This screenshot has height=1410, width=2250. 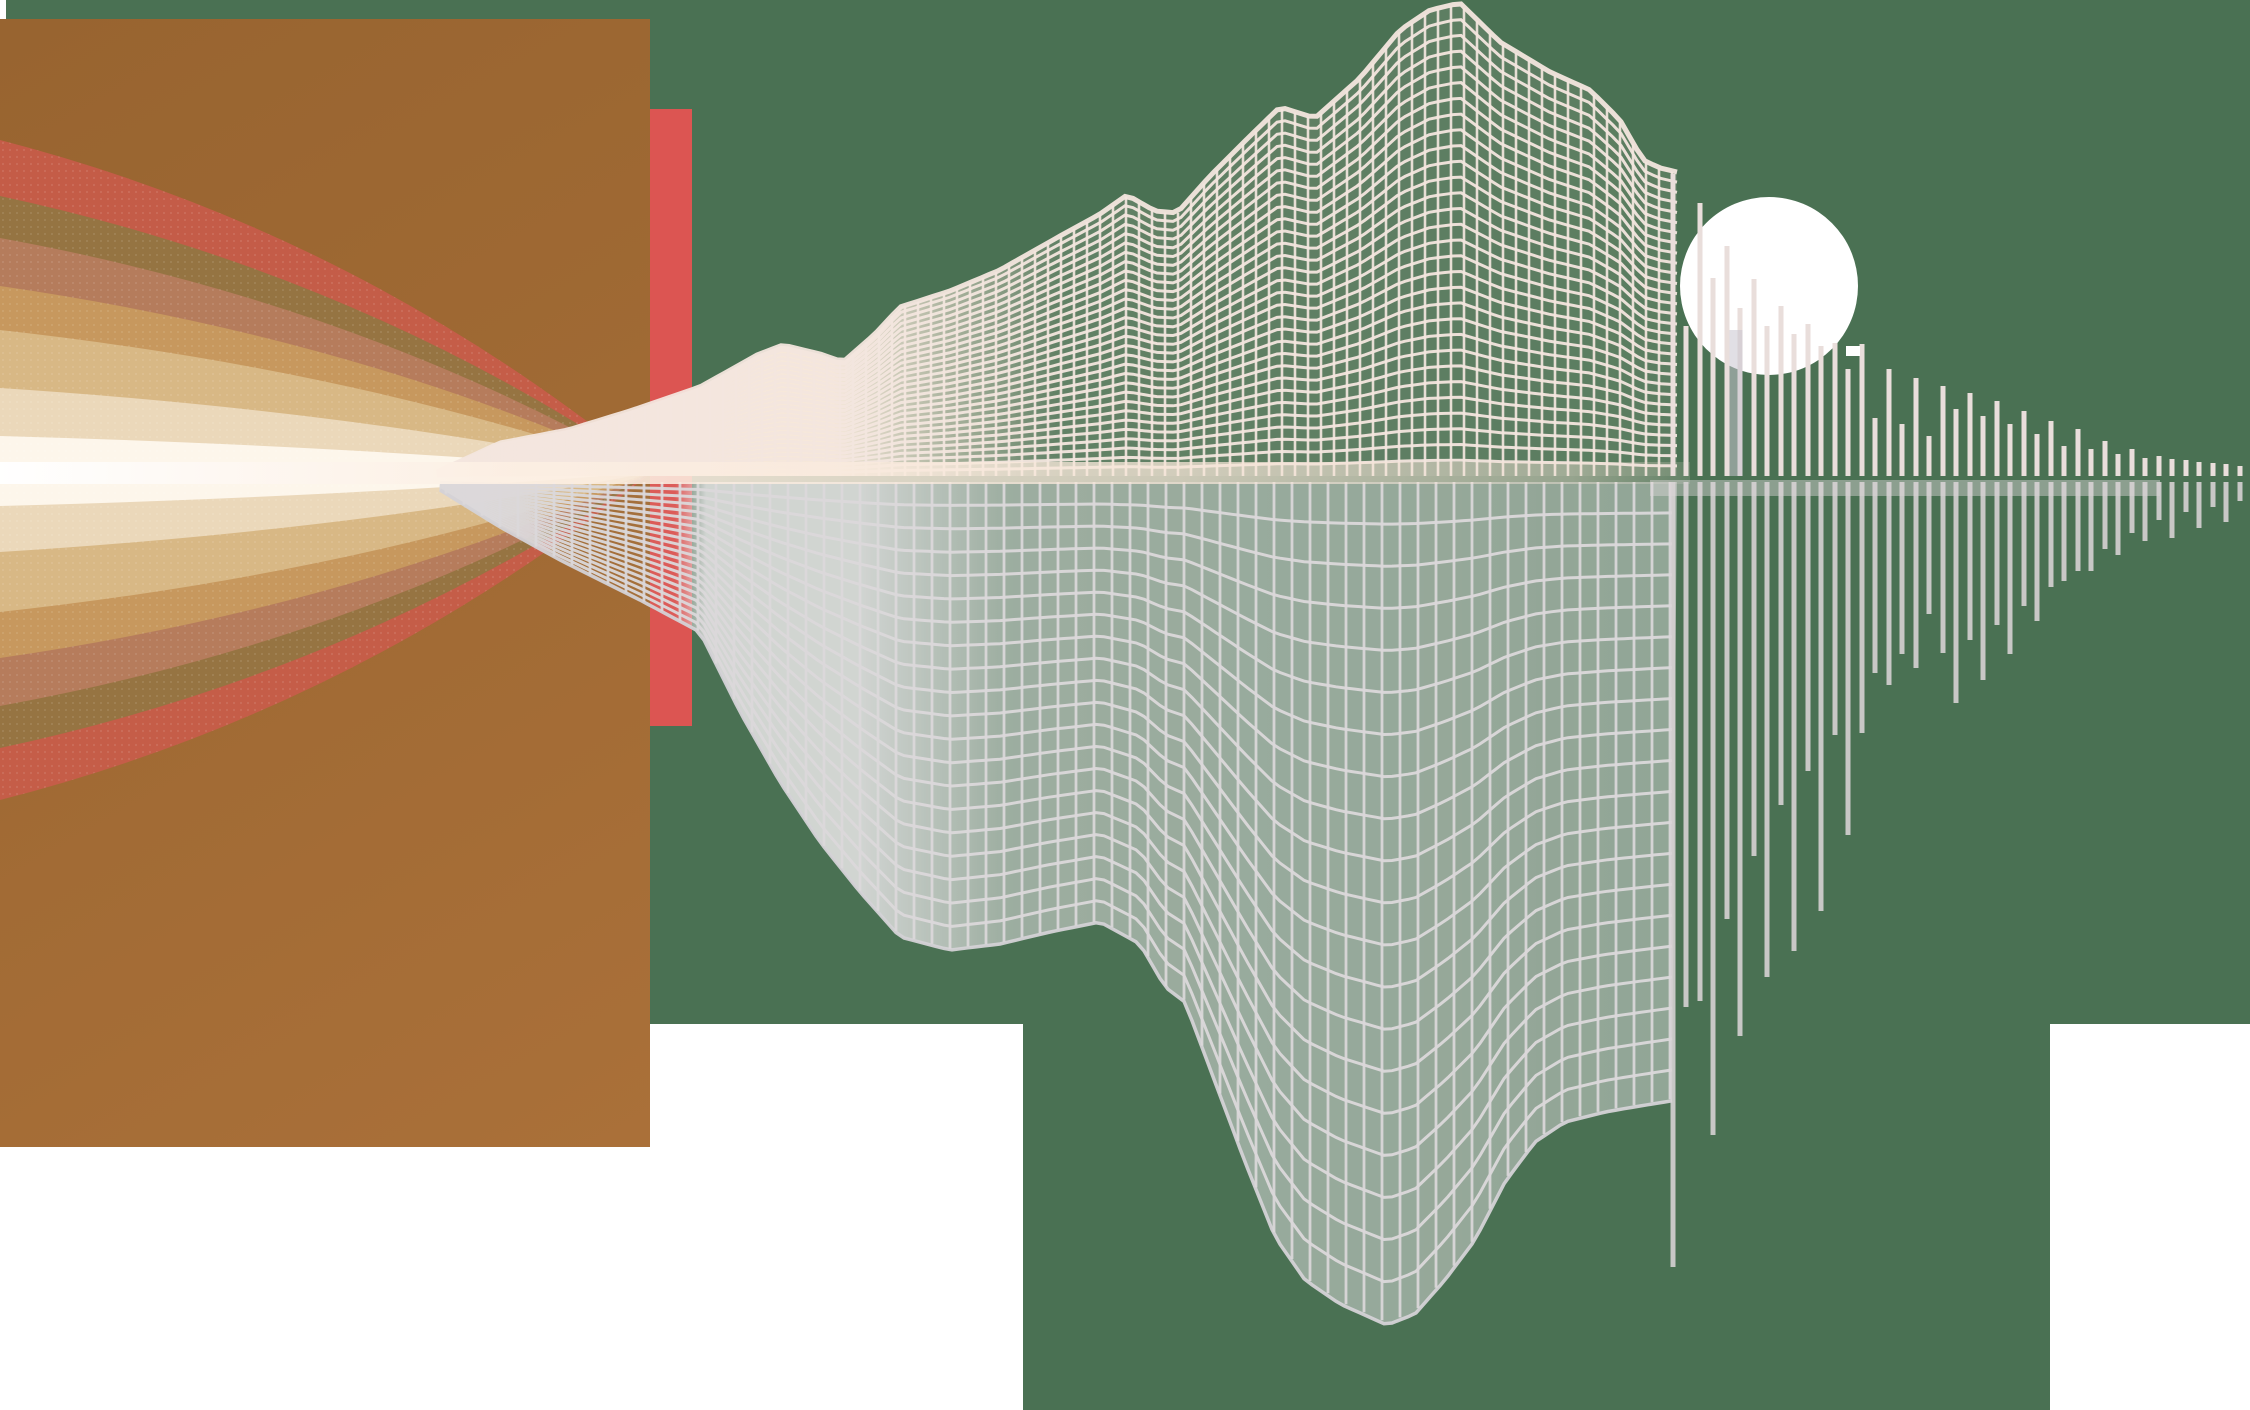 I want to click on bar-accent, so click(x=1736, y=403).